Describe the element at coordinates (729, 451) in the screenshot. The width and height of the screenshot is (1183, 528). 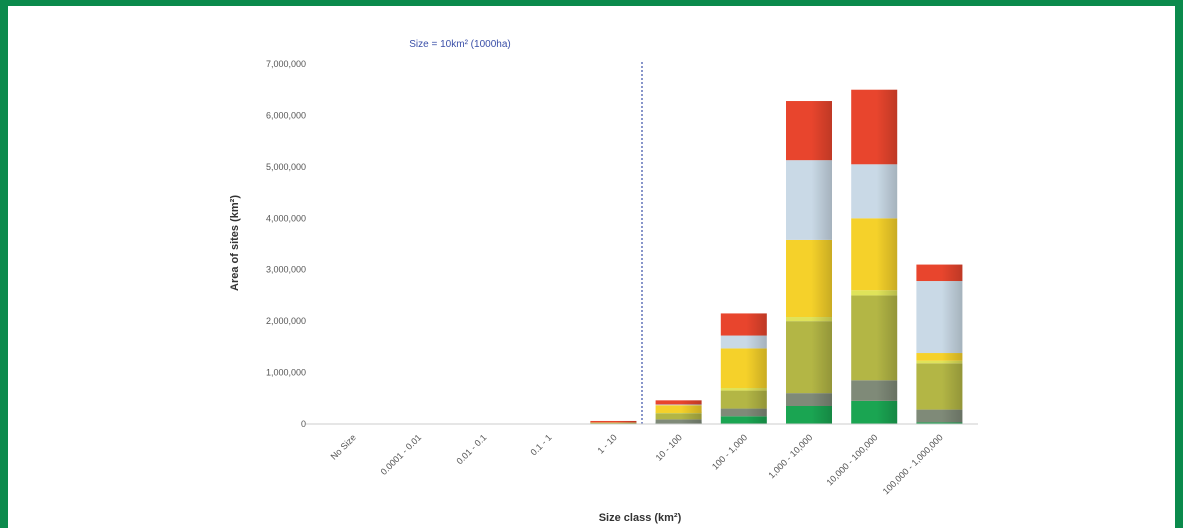
I see `x-tick-label: 100 - 1,000` at that location.